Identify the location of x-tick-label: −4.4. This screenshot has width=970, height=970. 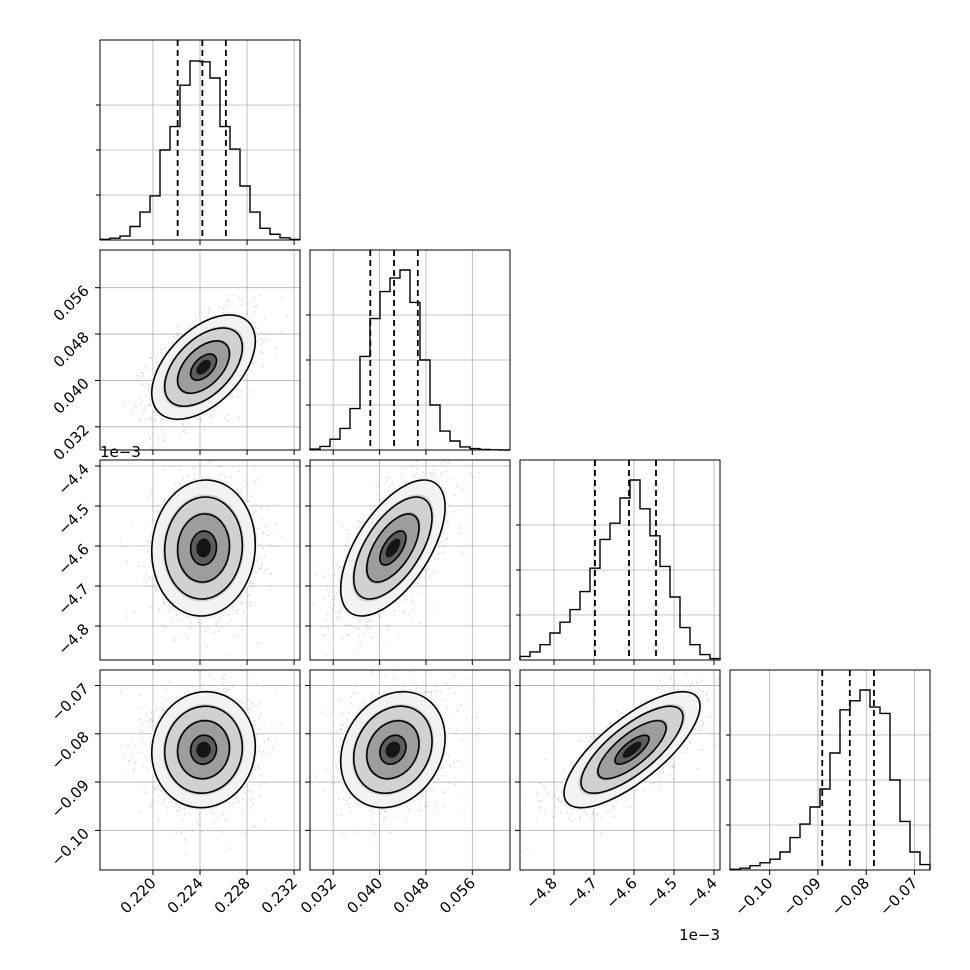
(701, 893).